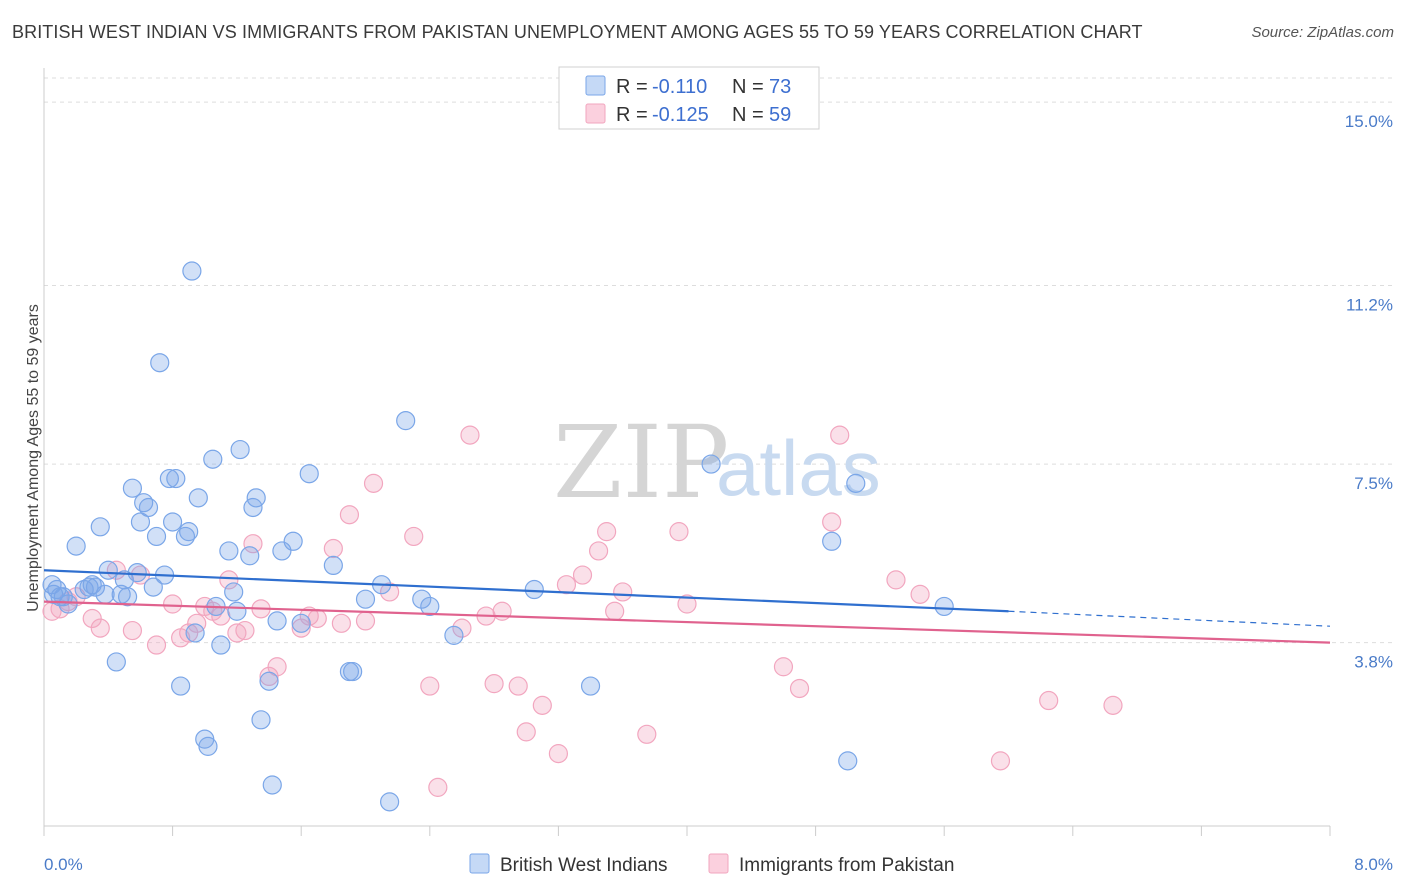 This screenshot has height=892, width=1406. What do you see at coordinates (33, 458) in the screenshot?
I see `y-axis-label: Unemployment Among Ages 55 to 59 years` at bounding box center [33, 458].